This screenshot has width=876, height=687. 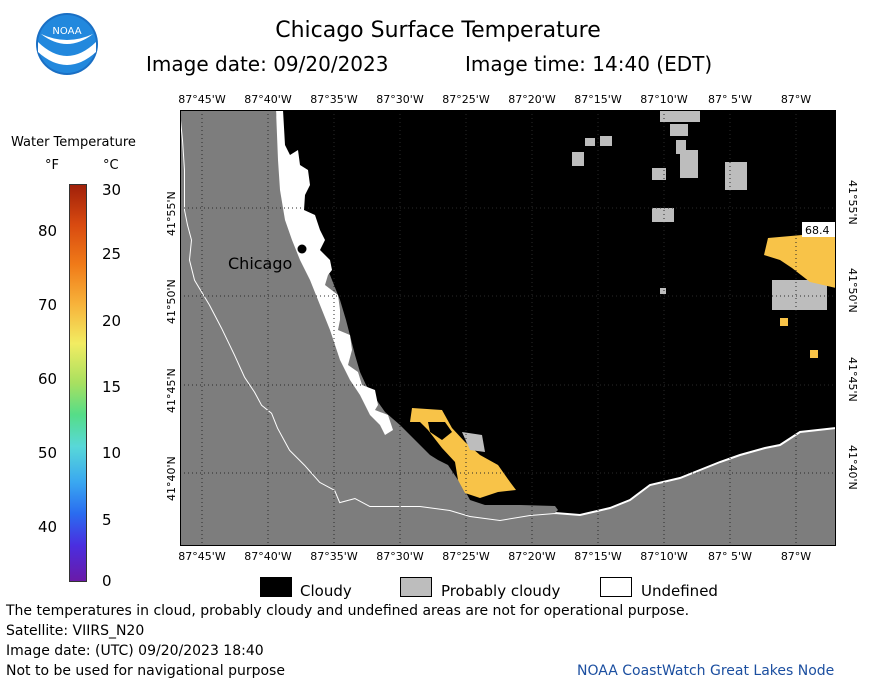 I want to click on lat-label-left: 41°50'N, so click(x=171, y=301).